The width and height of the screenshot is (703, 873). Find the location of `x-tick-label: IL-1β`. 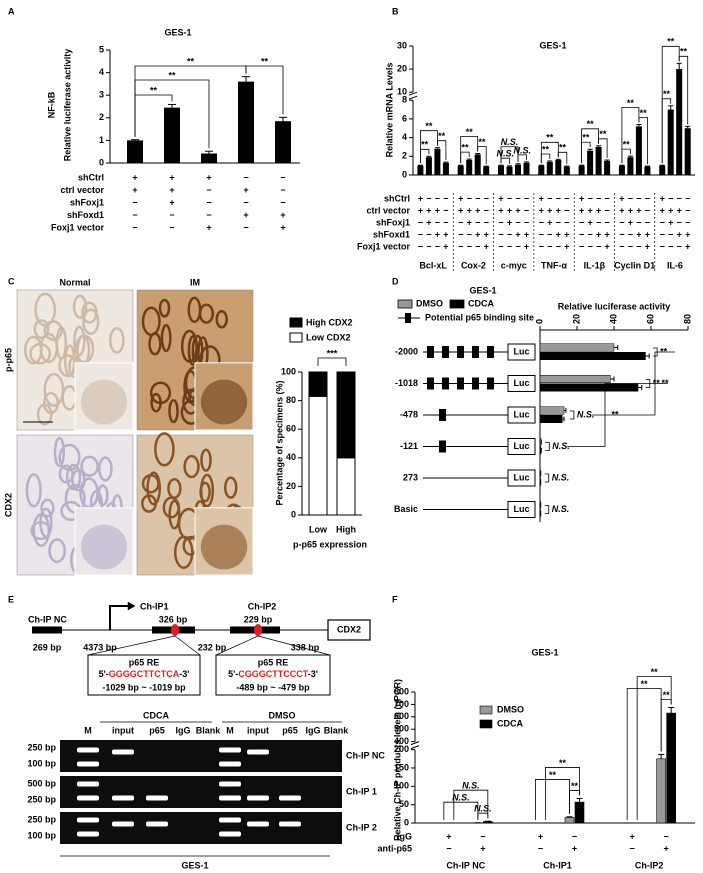

x-tick-label: IL-1β is located at coordinates (595, 265).